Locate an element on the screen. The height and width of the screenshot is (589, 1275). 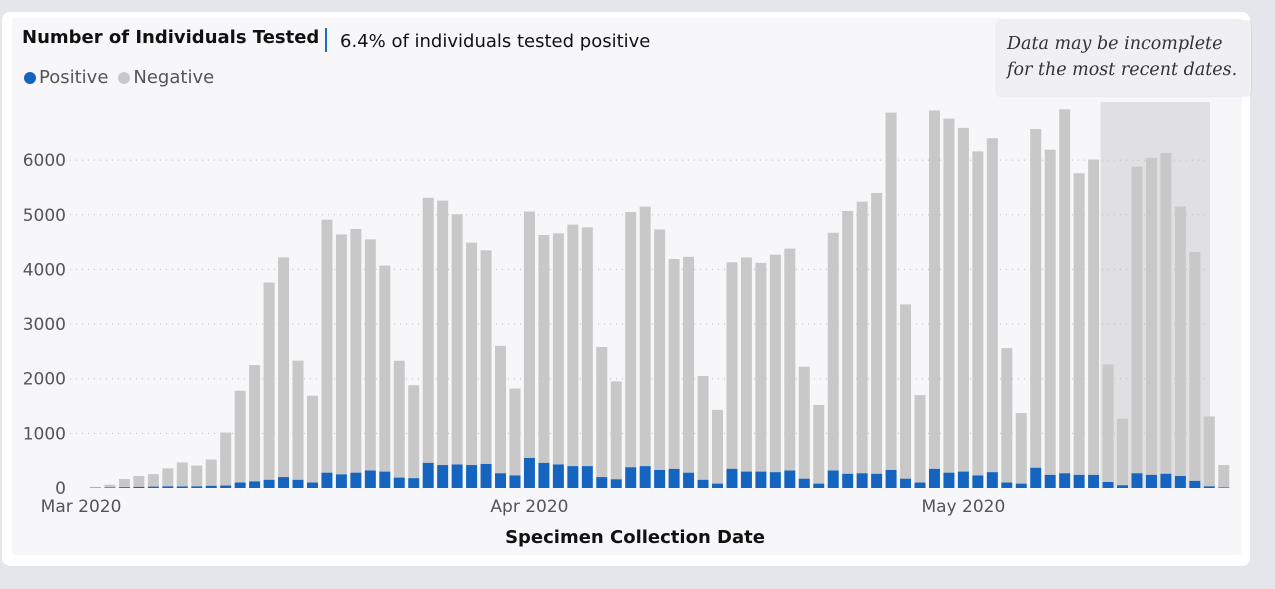
note-line-2: for the most recent dates. is located at coordinates (1122, 70).